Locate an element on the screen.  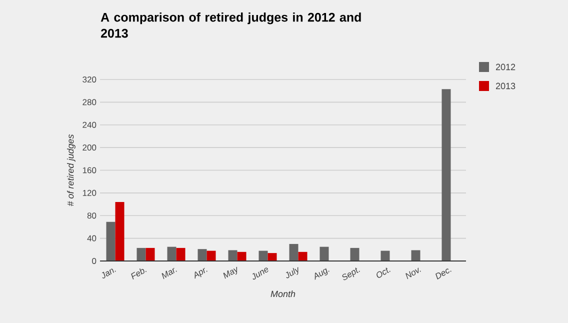
y-tick-label: 80 is located at coordinates (91, 215).